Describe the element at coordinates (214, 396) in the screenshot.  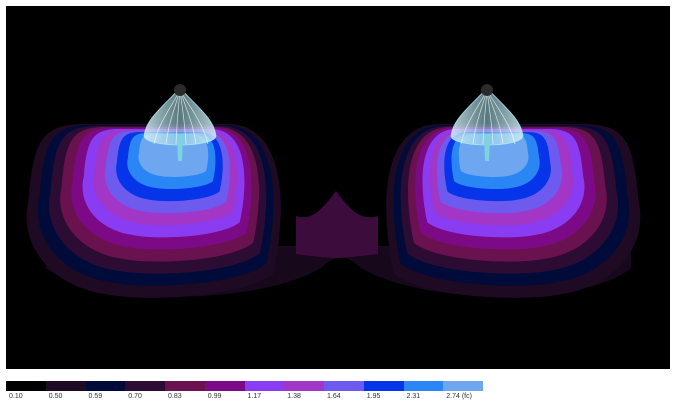
I see `legend-label-5: 0.99` at that location.